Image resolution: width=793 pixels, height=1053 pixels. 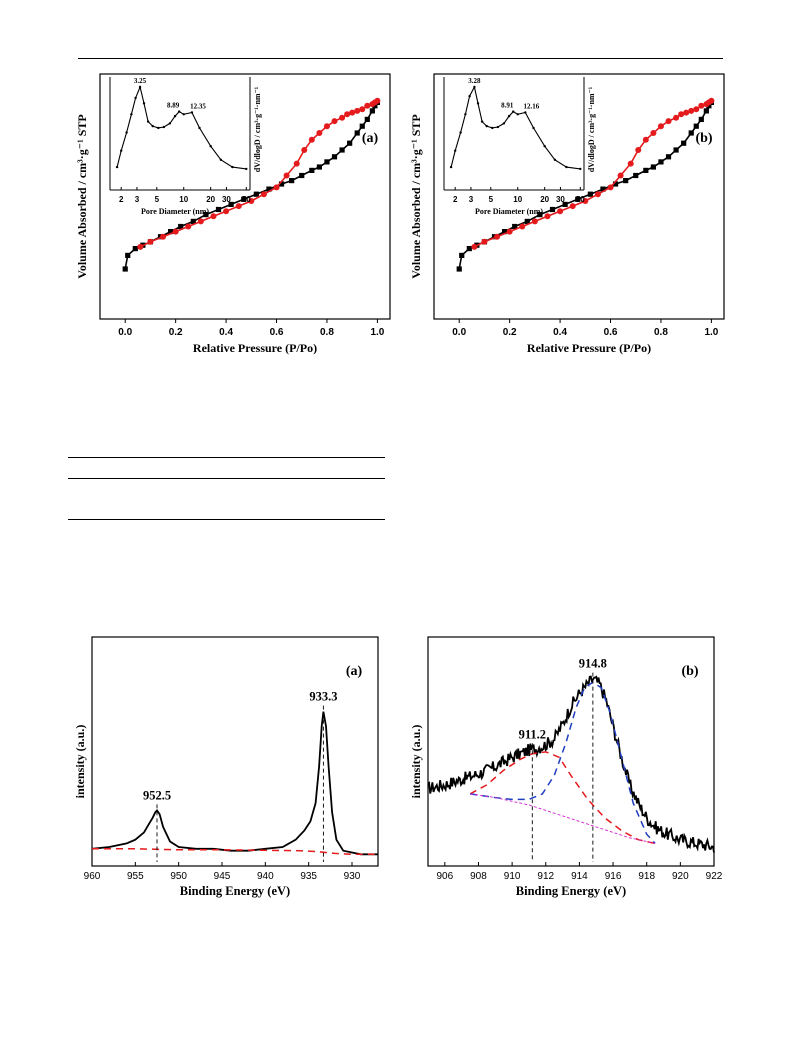 I want to click on plot-frame, so click(x=235, y=751).